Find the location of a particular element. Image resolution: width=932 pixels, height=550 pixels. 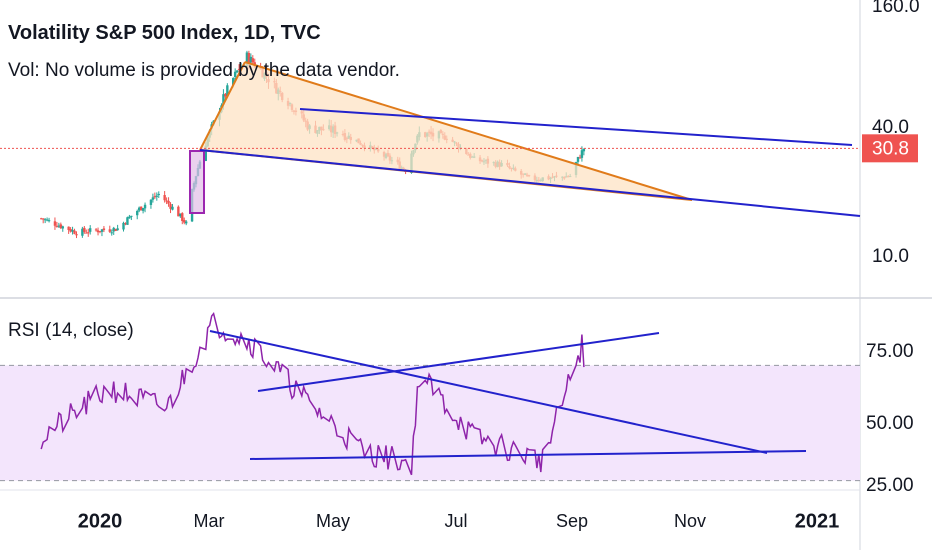

trend-line-upper is located at coordinates (576, 127).